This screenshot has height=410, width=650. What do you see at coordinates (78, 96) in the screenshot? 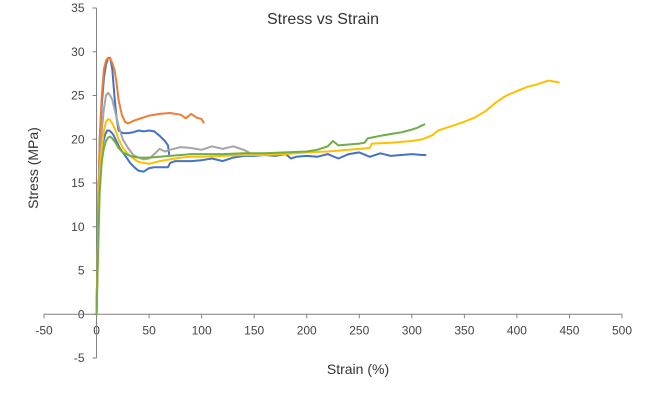
I see `y-tick-label: 25` at bounding box center [78, 96].